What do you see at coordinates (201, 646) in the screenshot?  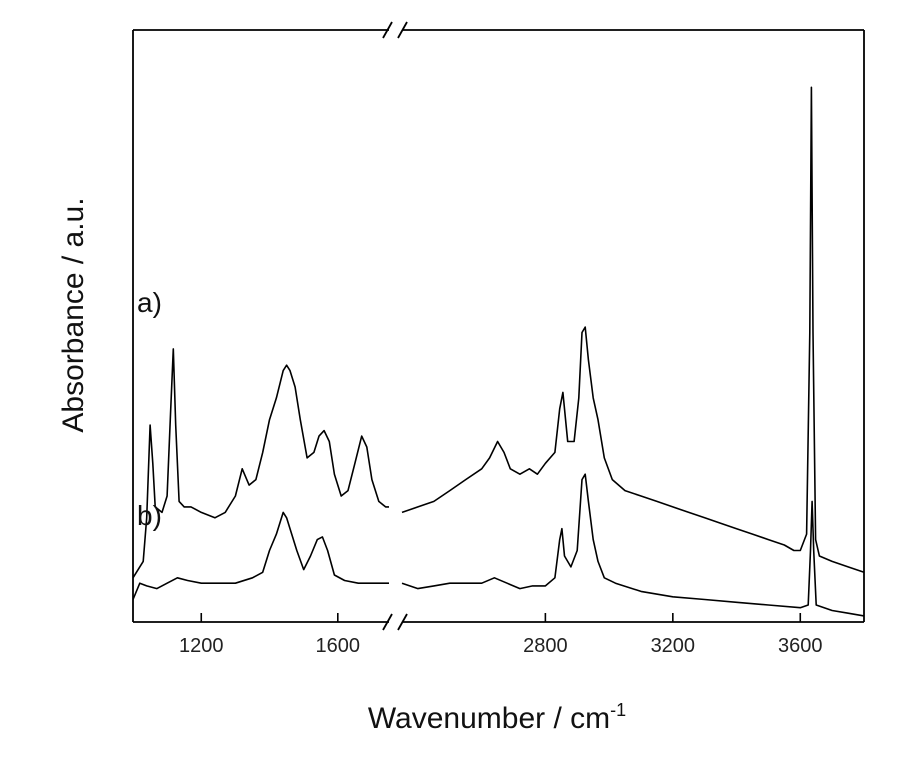 I see `x-tick-label-1200: 1200` at bounding box center [201, 646].